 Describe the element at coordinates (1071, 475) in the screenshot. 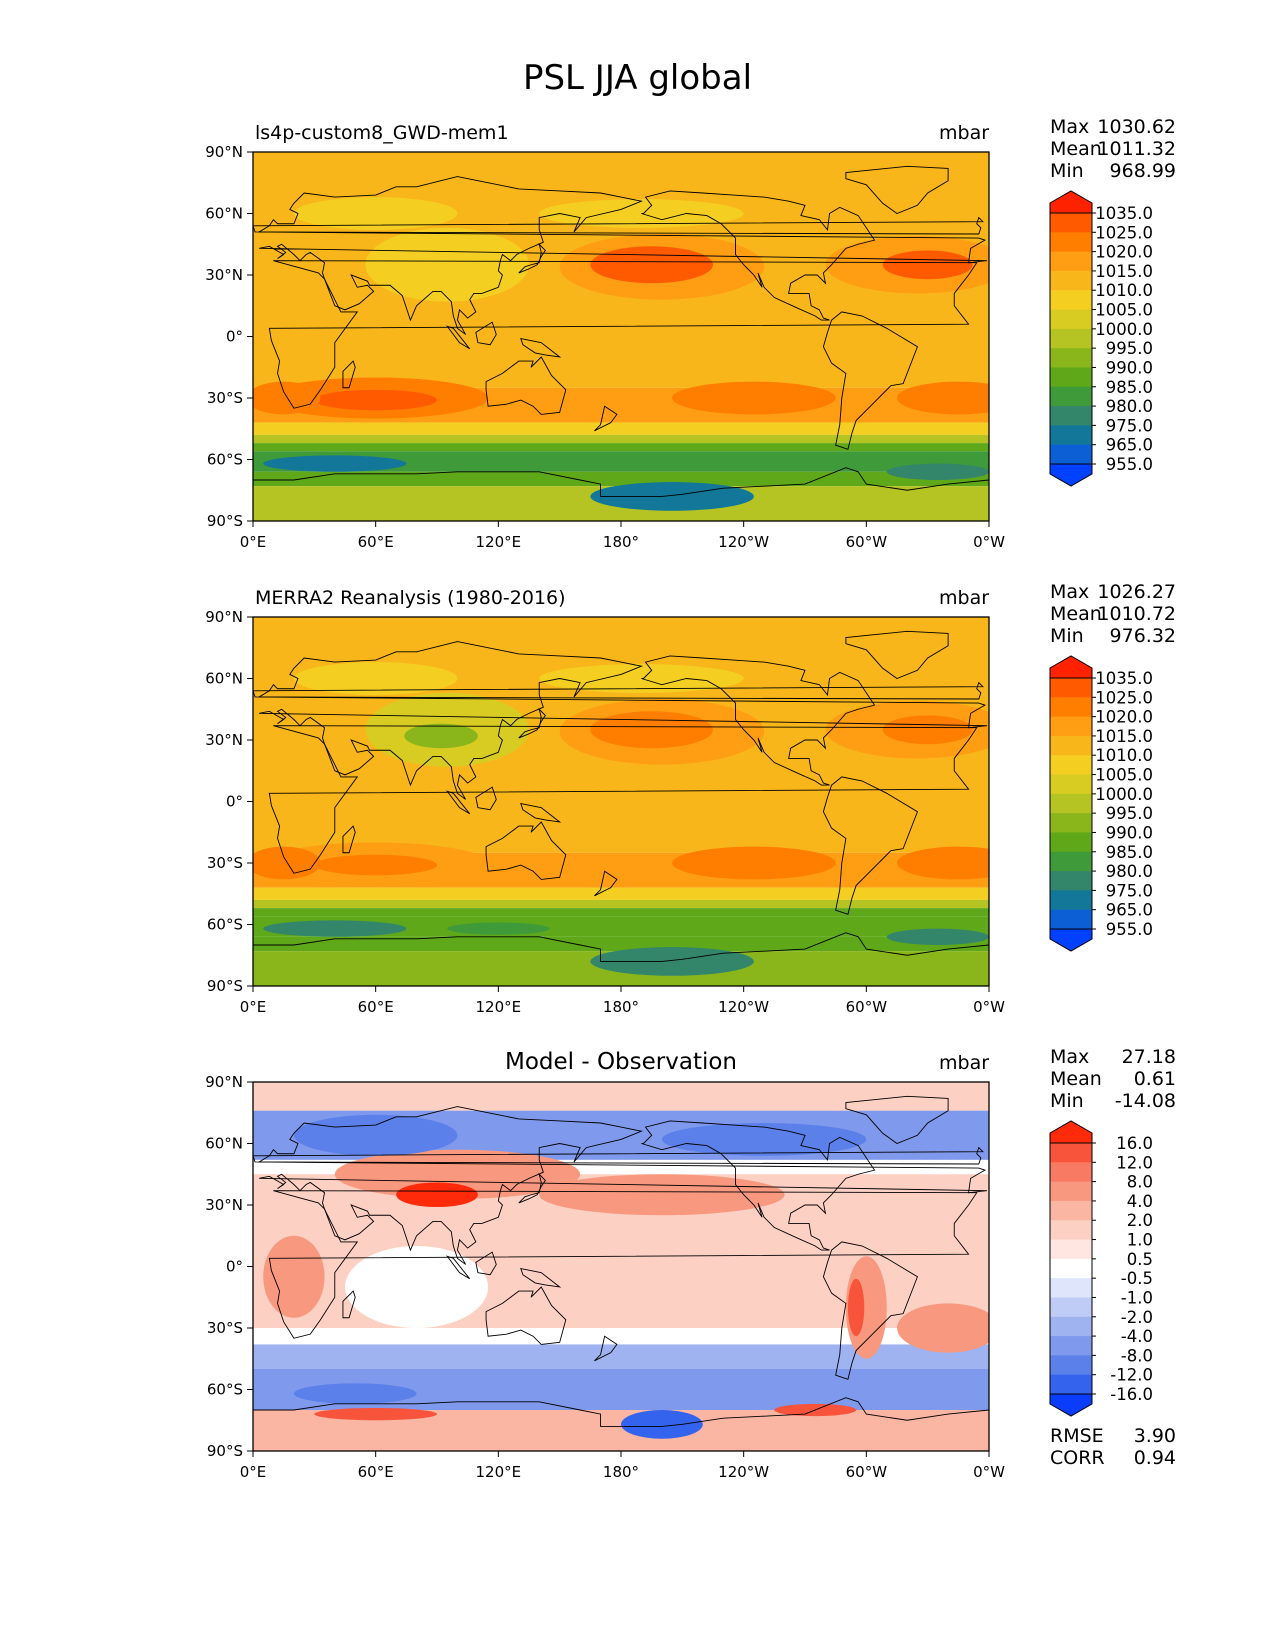

I see `colorbar-extend-min` at that location.